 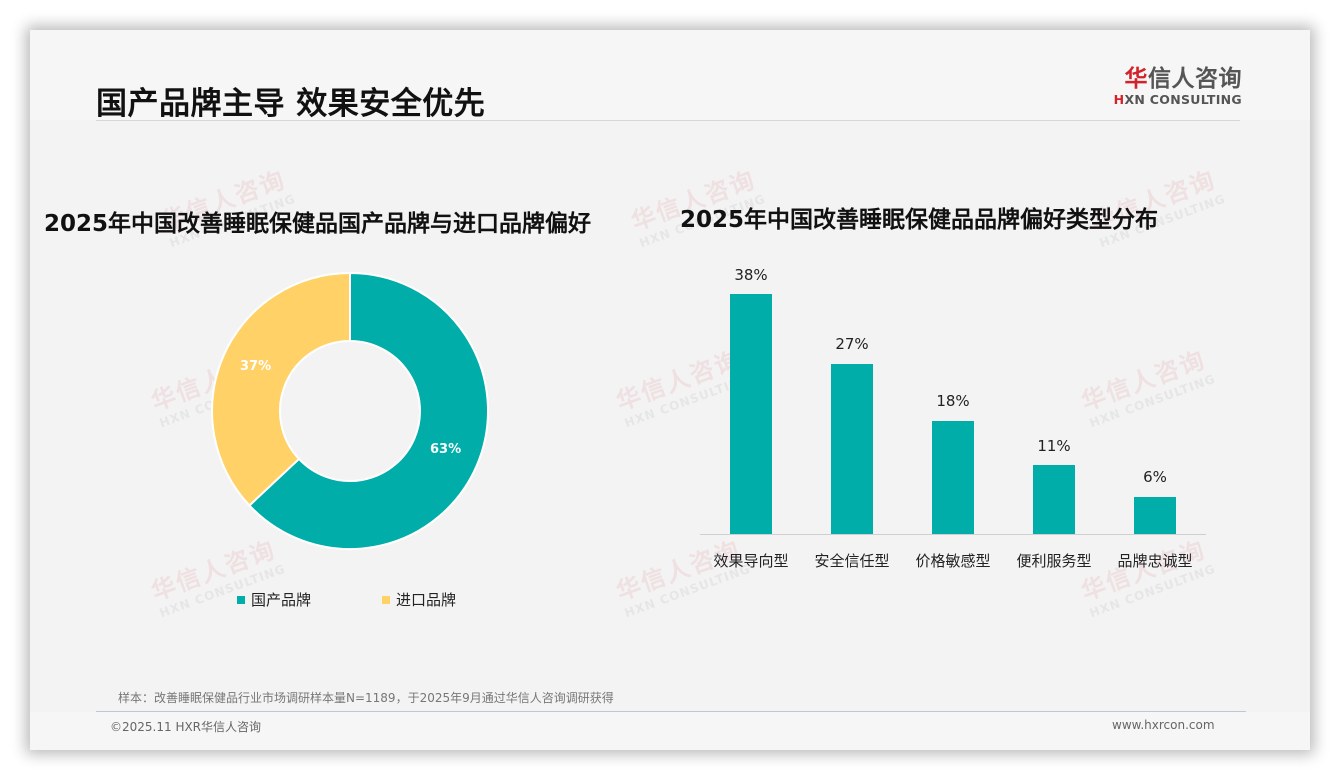 I want to click on legend-swatch-domestic, so click(x=241, y=599).